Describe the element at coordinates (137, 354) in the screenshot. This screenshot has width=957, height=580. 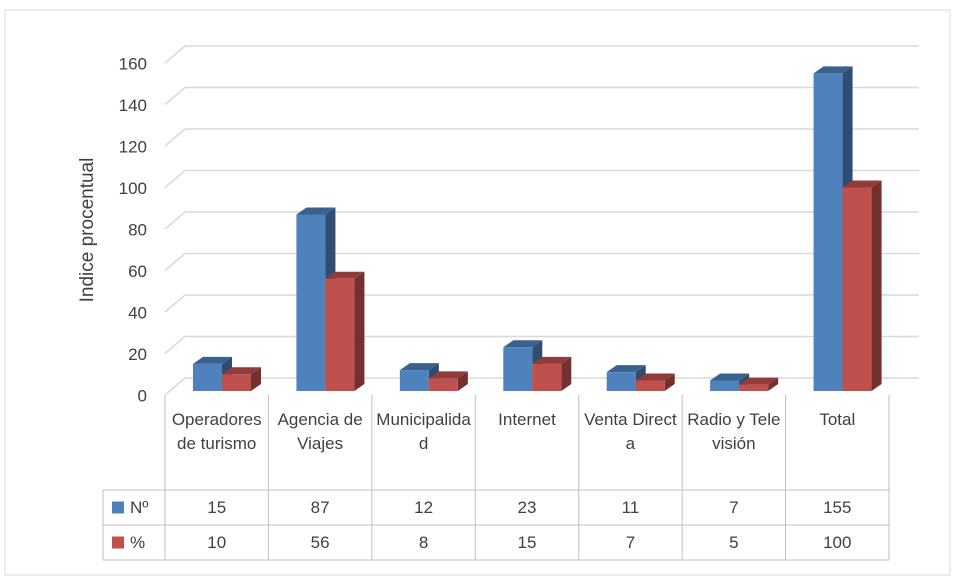
I see `y-tick-label: 20` at that location.